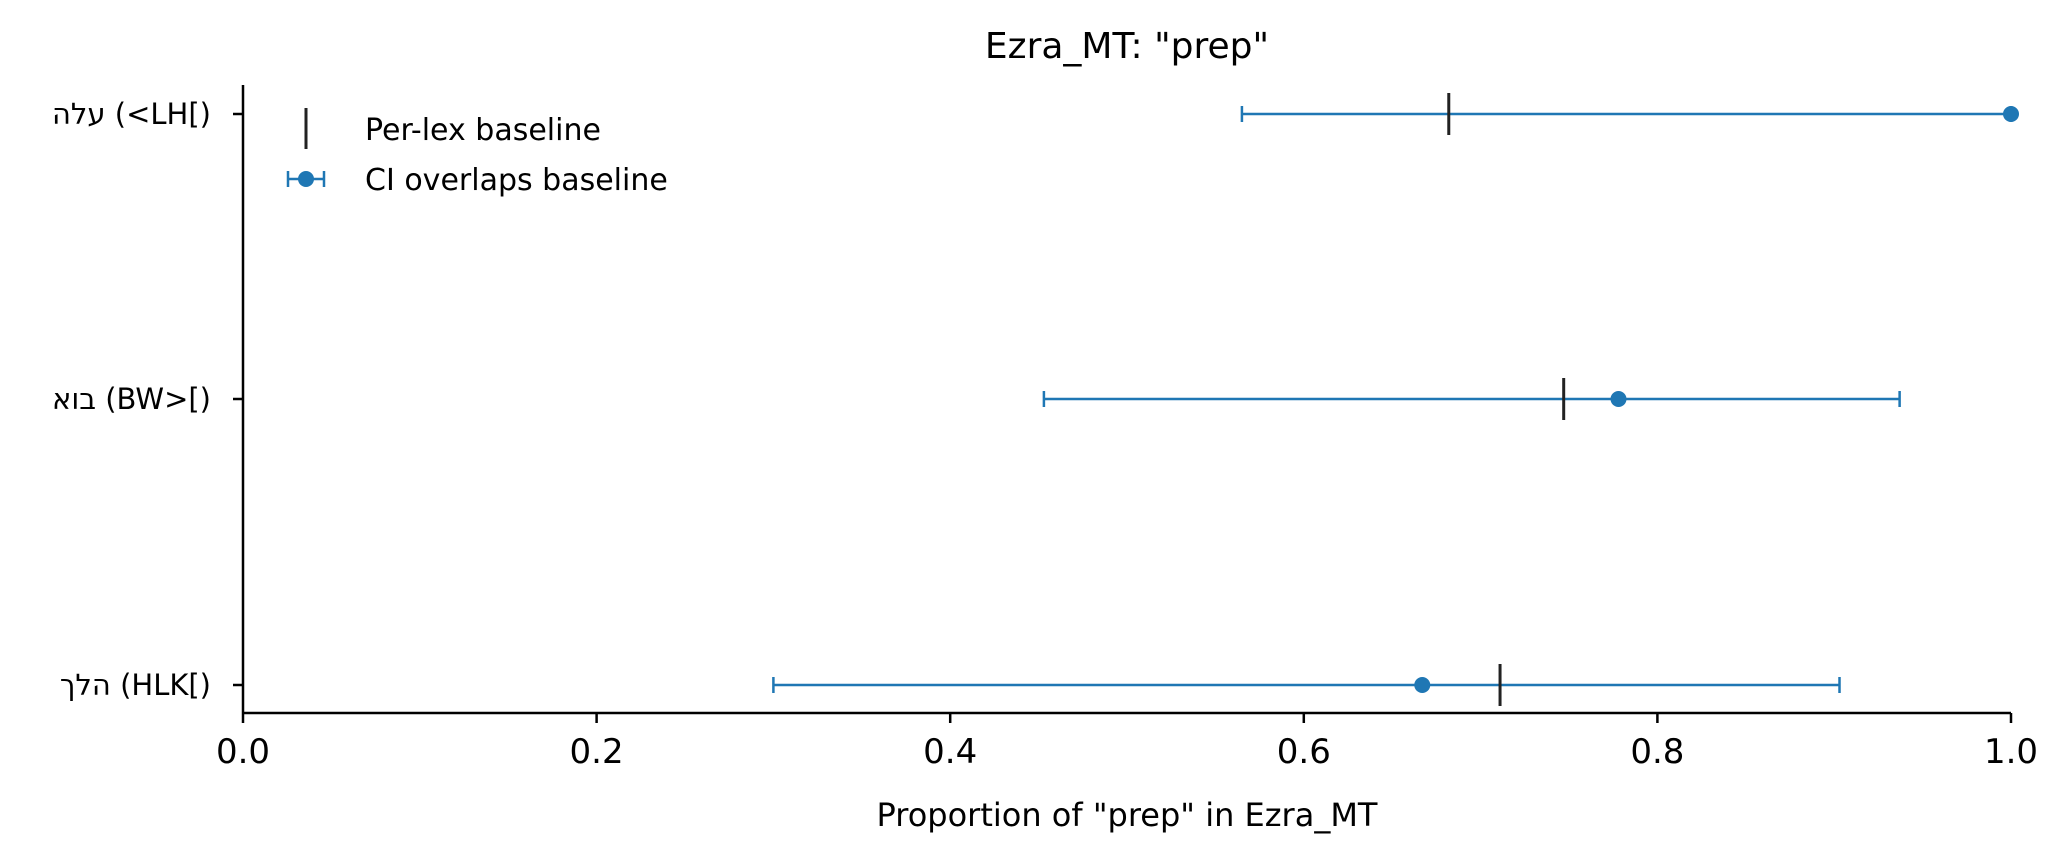 Image resolution: width=2069 pixels, height=863 pixels. What do you see at coordinates (483, 130) in the screenshot?
I see `legend-label-baseline: Per-lex baseline` at bounding box center [483, 130].